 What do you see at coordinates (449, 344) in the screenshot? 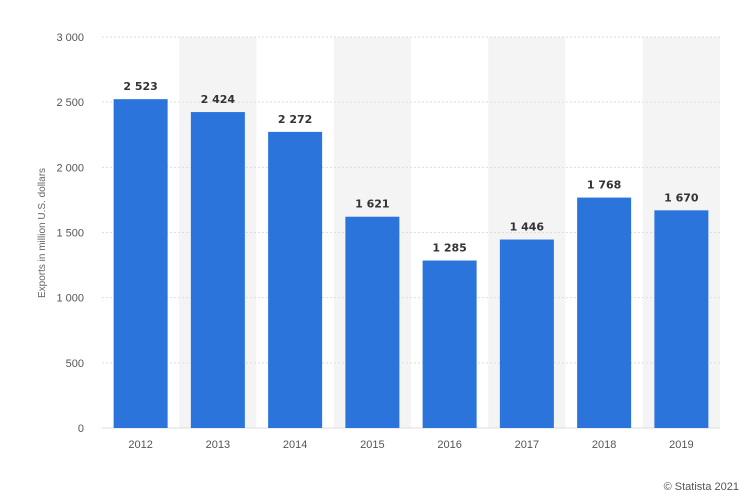
I see `bar-2016` at bounding box center [449, 344].